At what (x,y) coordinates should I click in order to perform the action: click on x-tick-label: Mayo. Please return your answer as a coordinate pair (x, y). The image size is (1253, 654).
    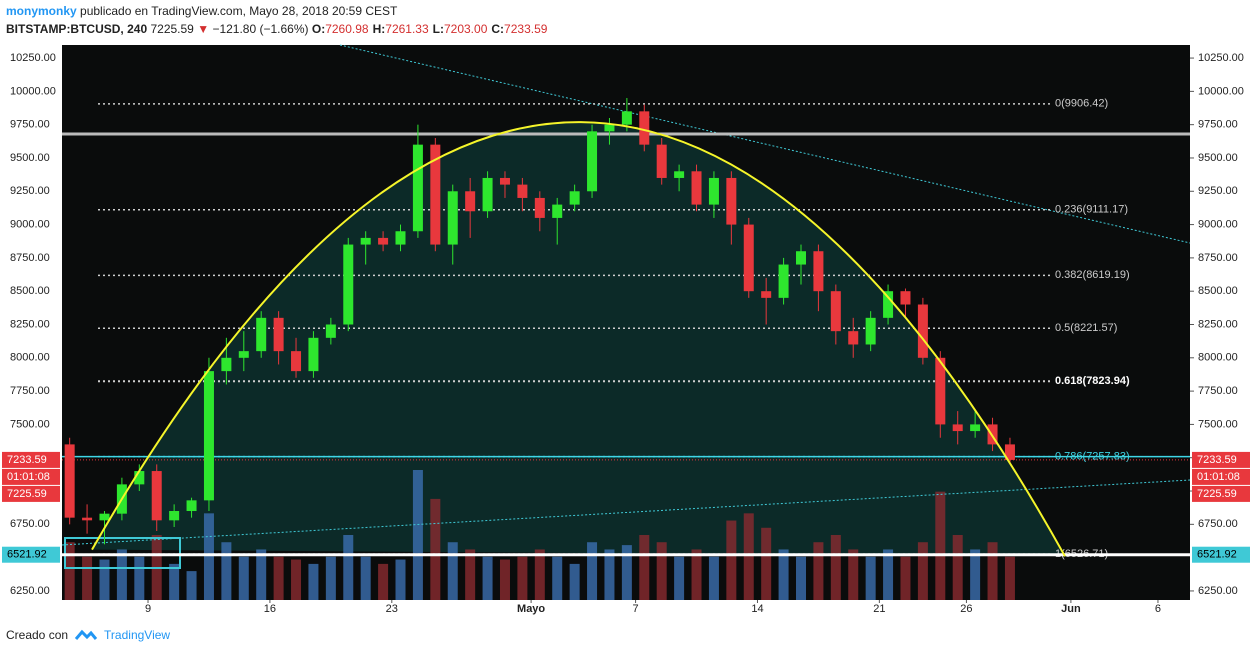
    Looking at the image, I should click on (531, 609).